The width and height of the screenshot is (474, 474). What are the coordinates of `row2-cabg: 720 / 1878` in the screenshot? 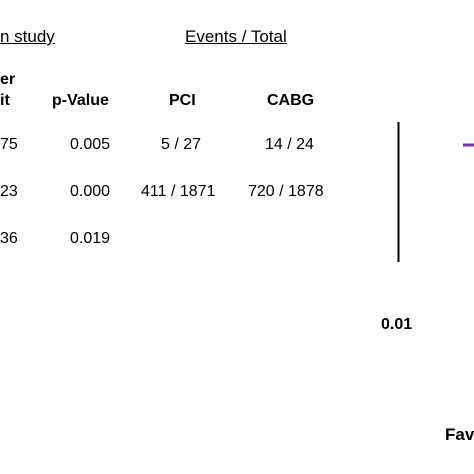 It's located at (286, 191).